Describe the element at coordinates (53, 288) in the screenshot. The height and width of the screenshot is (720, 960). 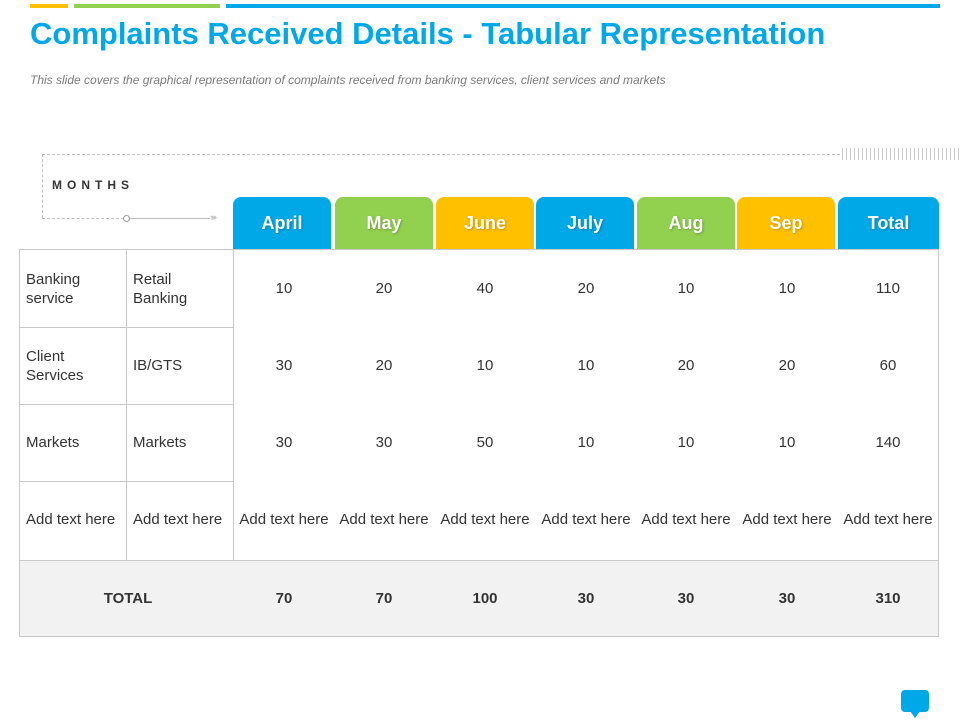
I see `row-category: Banking service` at that location.